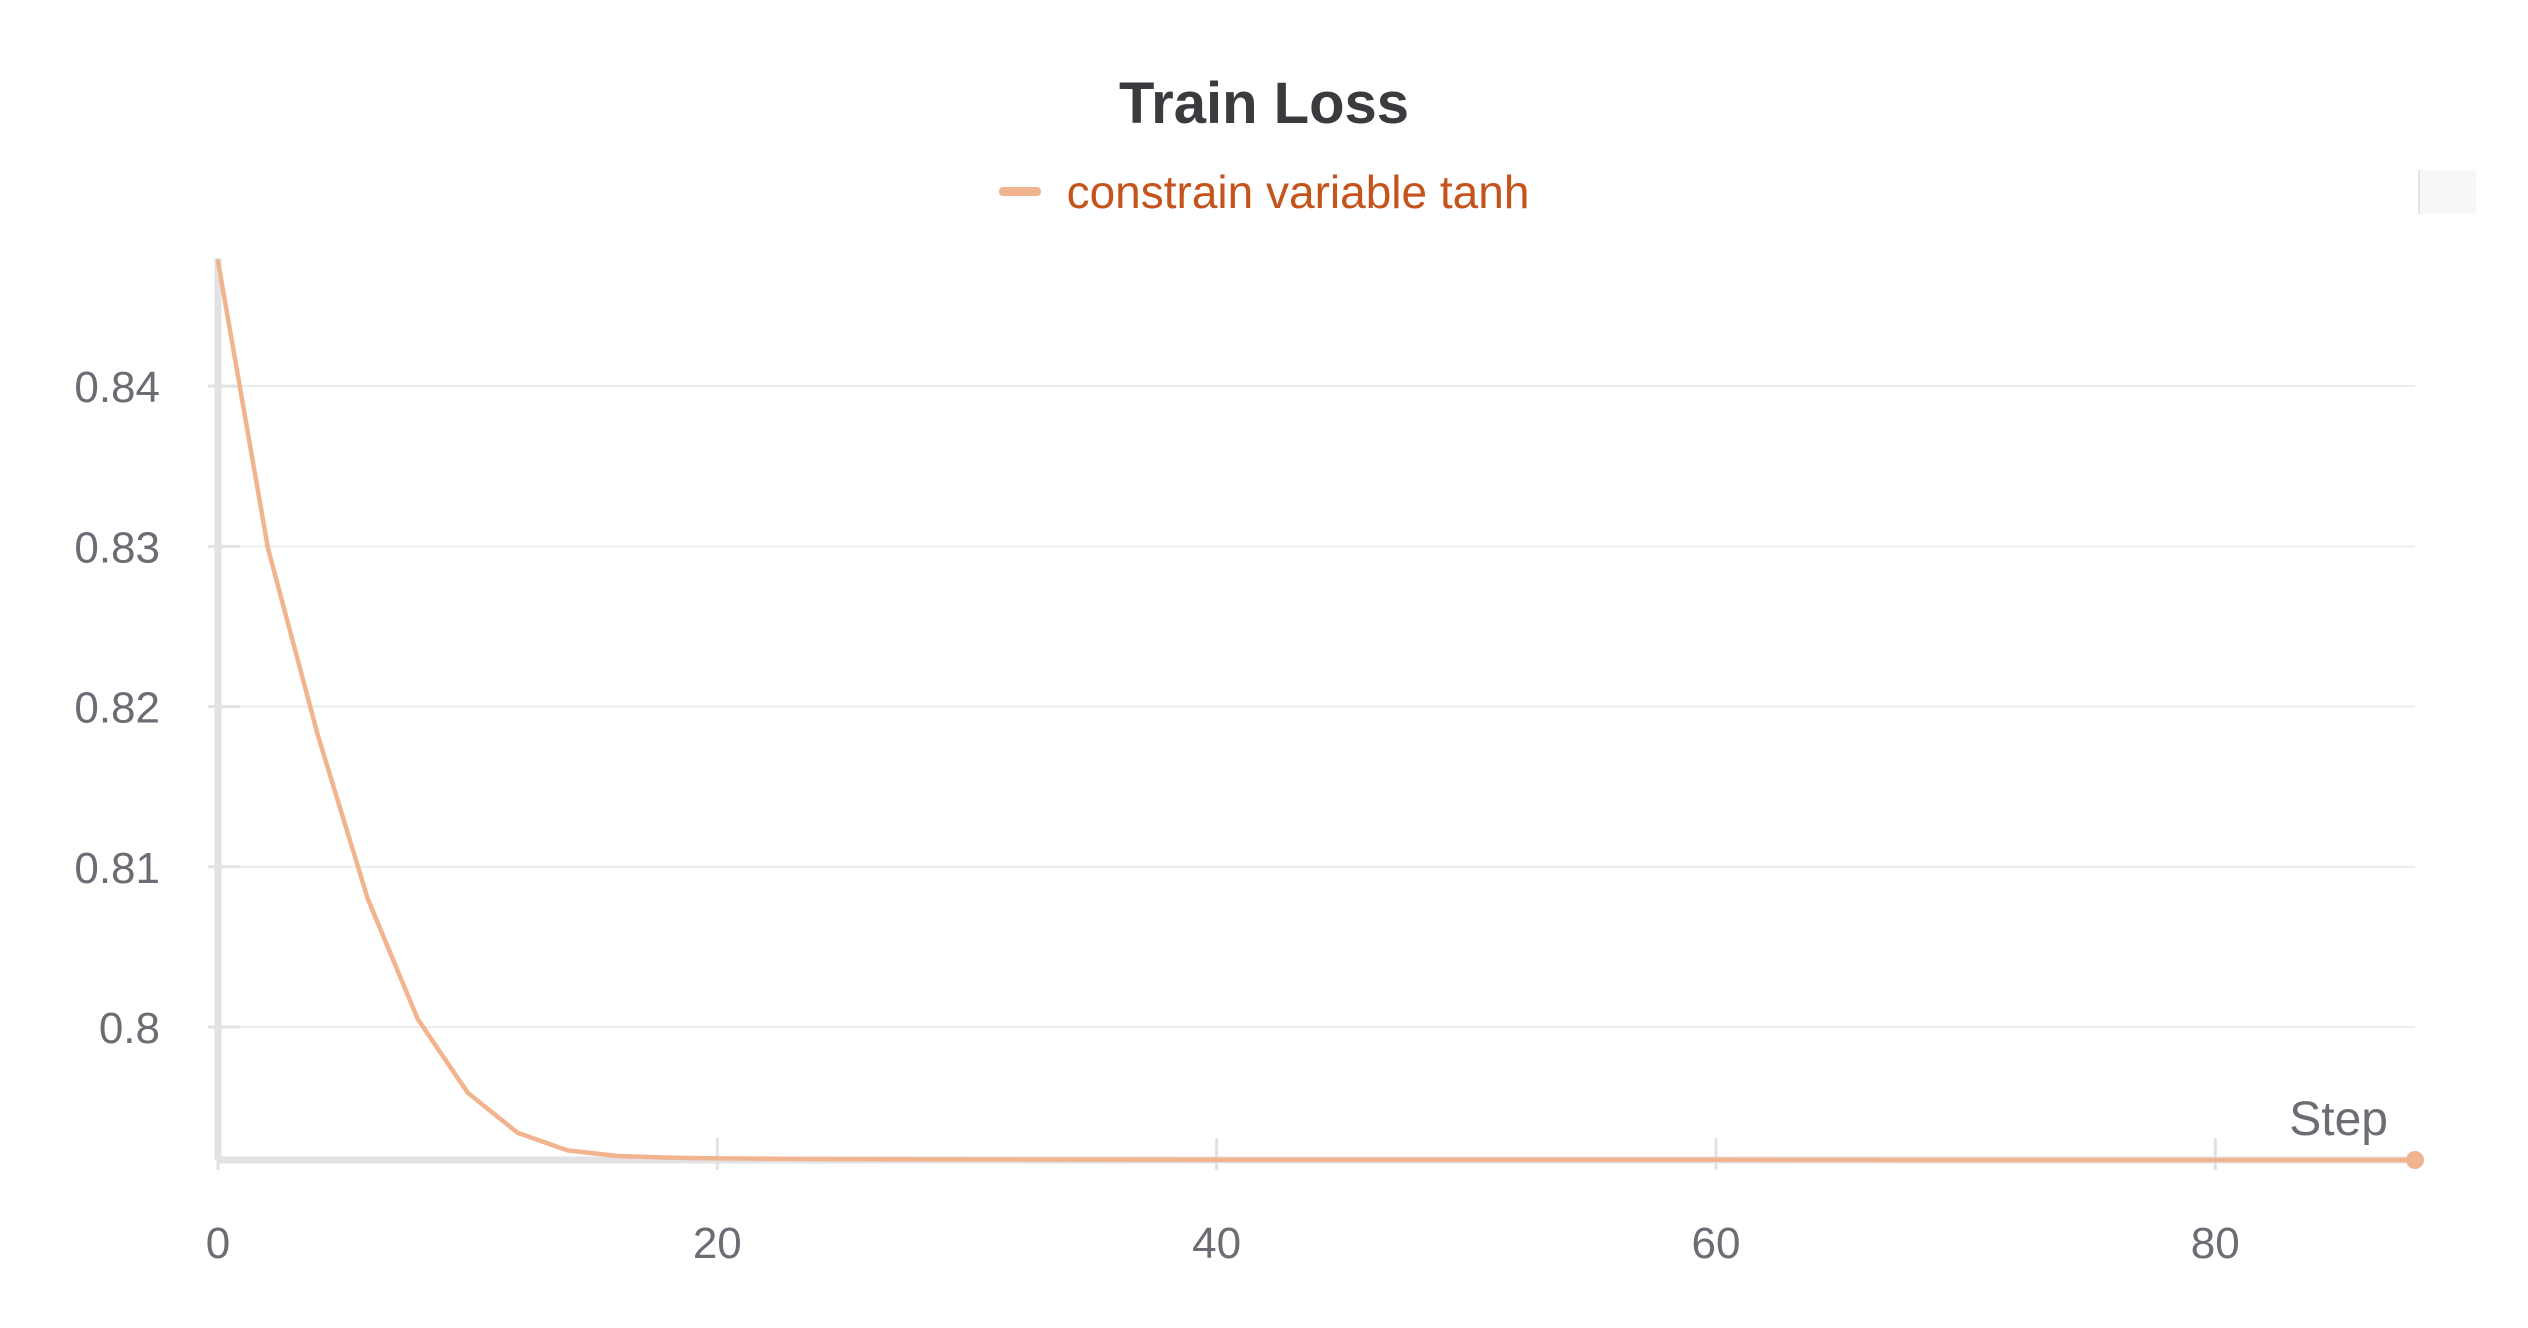 Image resolution: width=2528 pixels, height=1328 pixels. I want to click on y-tick-label: 0.84, so click(117, 387).